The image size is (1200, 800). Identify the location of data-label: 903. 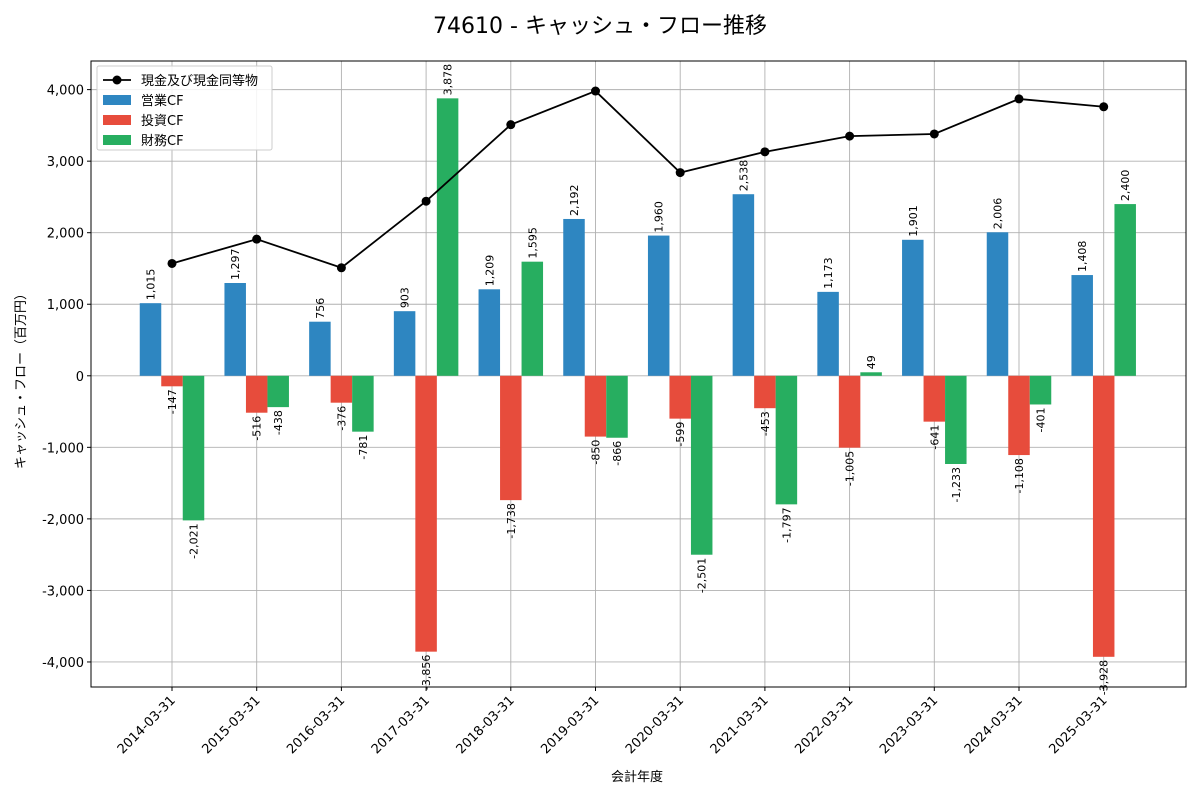
(405, 297).